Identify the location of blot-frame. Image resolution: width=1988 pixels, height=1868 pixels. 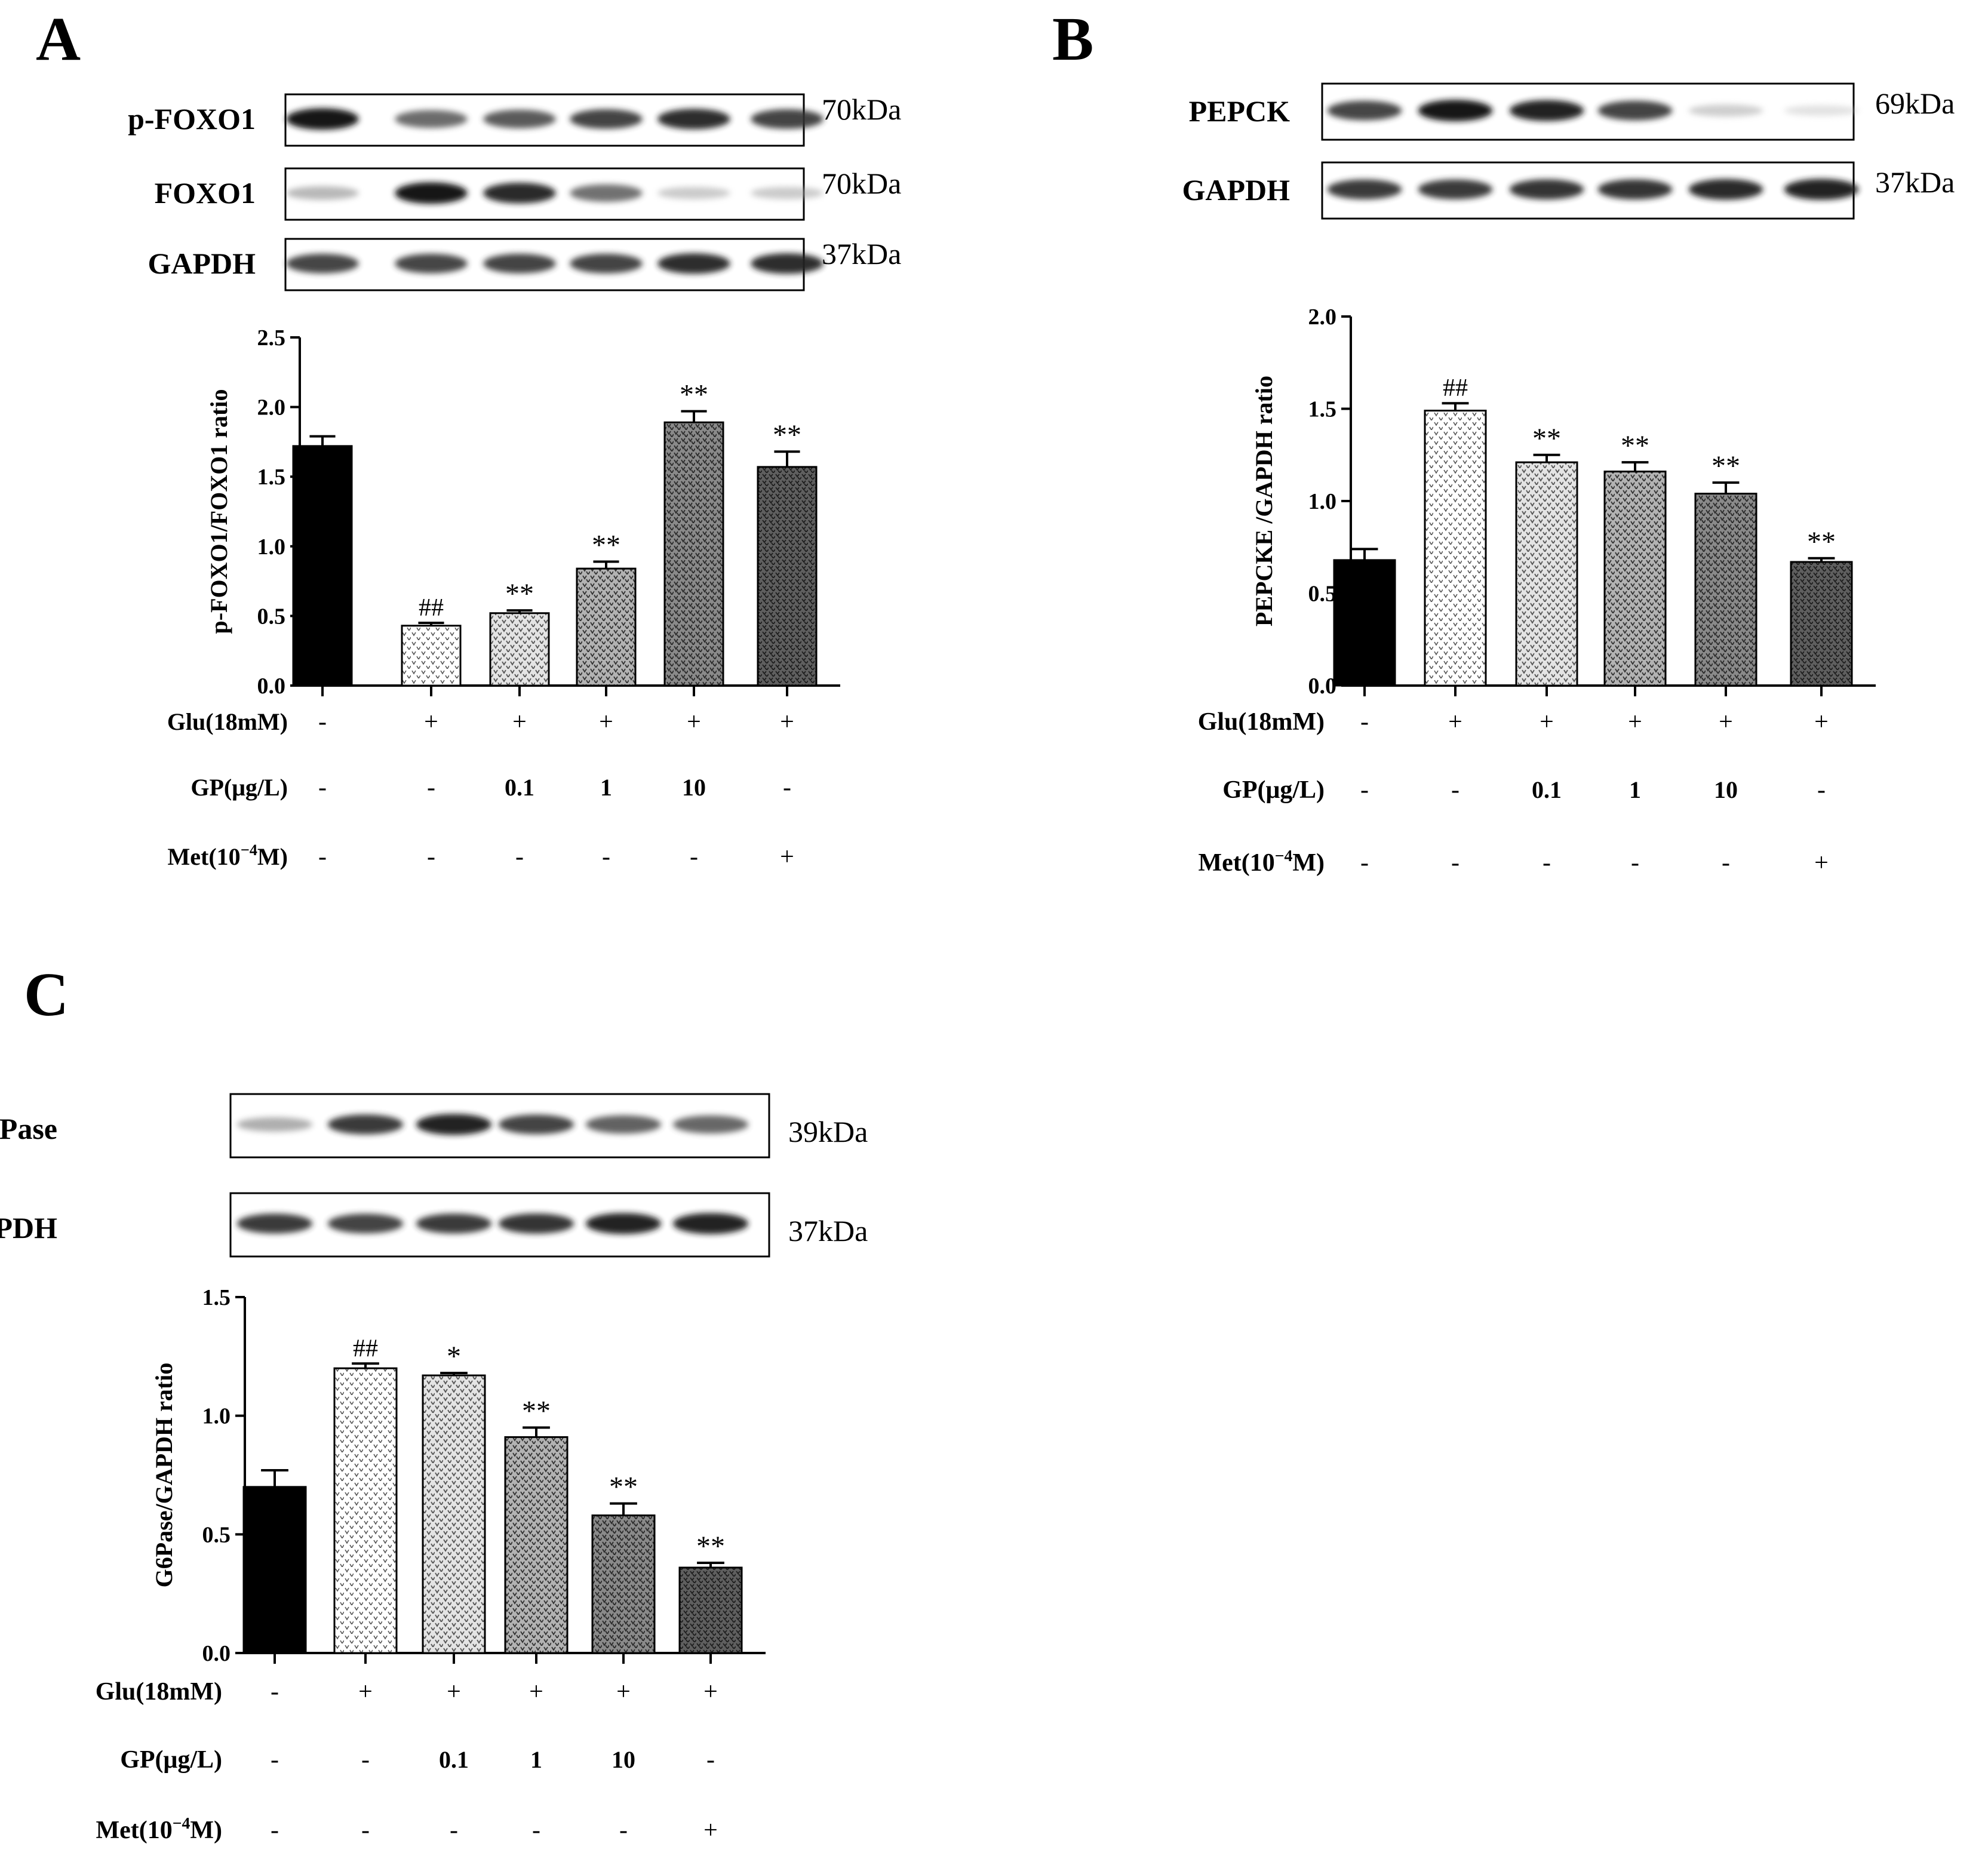
(1588, 111).